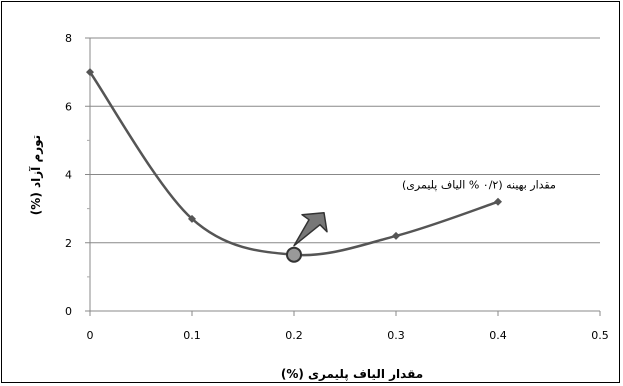  Describe the element at coordinates (68, 243) in the screenshot. I see `y-tick-label: 2` at that location.